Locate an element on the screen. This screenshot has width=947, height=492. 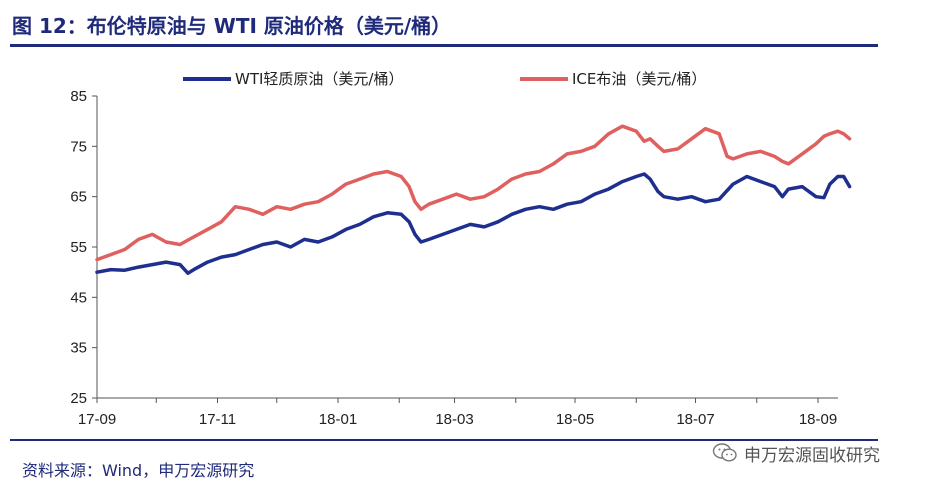
footer-rule is located at coordinates (444, 440).